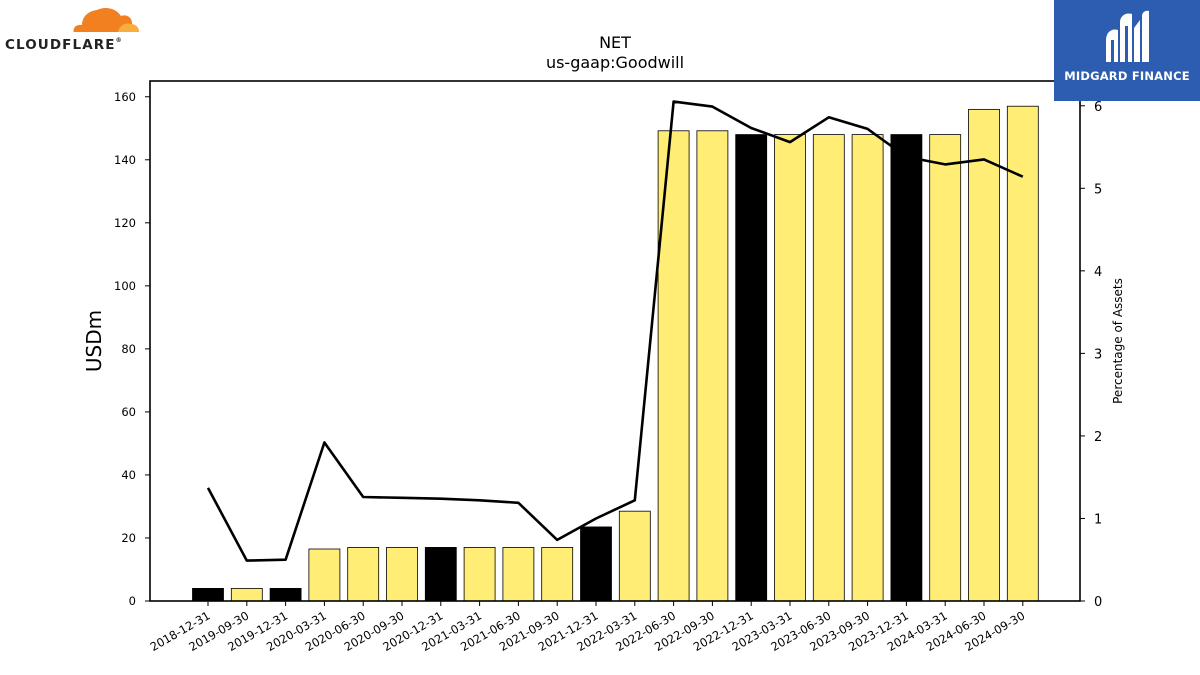  Describe the element at coordinates (615, 62) in the screenshot. I see `chart-subtitle: us-gaap:Goodwill` at that location.